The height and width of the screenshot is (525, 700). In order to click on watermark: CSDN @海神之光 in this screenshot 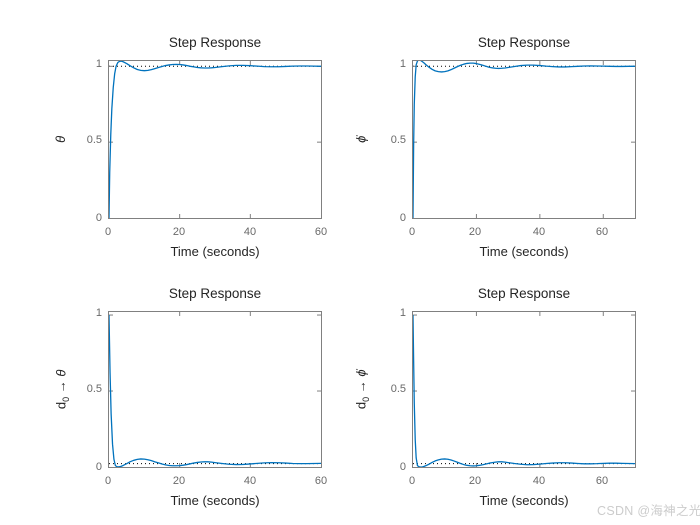, I will do `click(648, 511)`.